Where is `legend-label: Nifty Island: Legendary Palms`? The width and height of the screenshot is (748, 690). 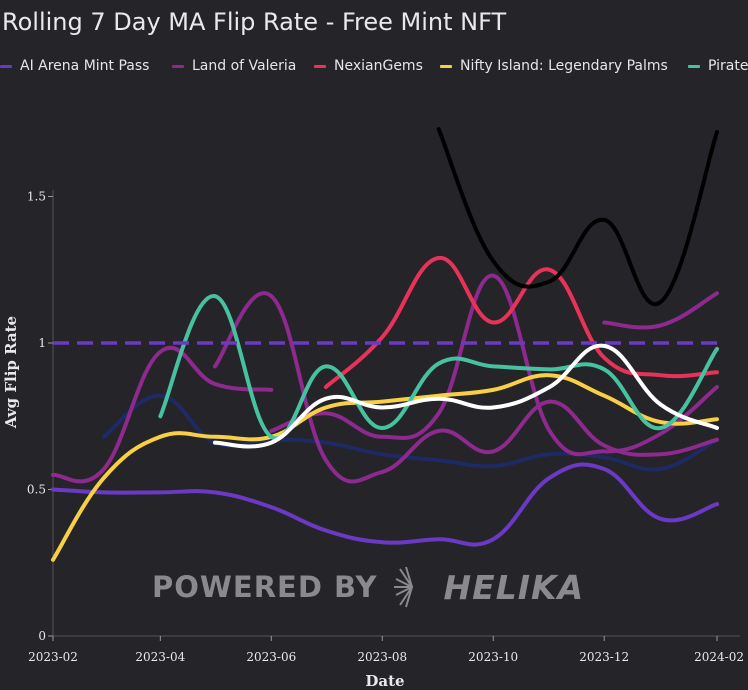 legend-label: Nifty Island: Legendary Palms is located at coordinates (564, 66).